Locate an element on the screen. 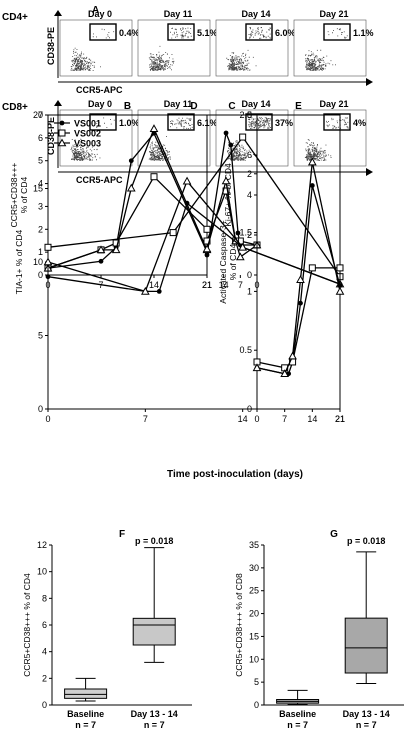  y-tick-label: 20 is located at coordinates (254, 614).